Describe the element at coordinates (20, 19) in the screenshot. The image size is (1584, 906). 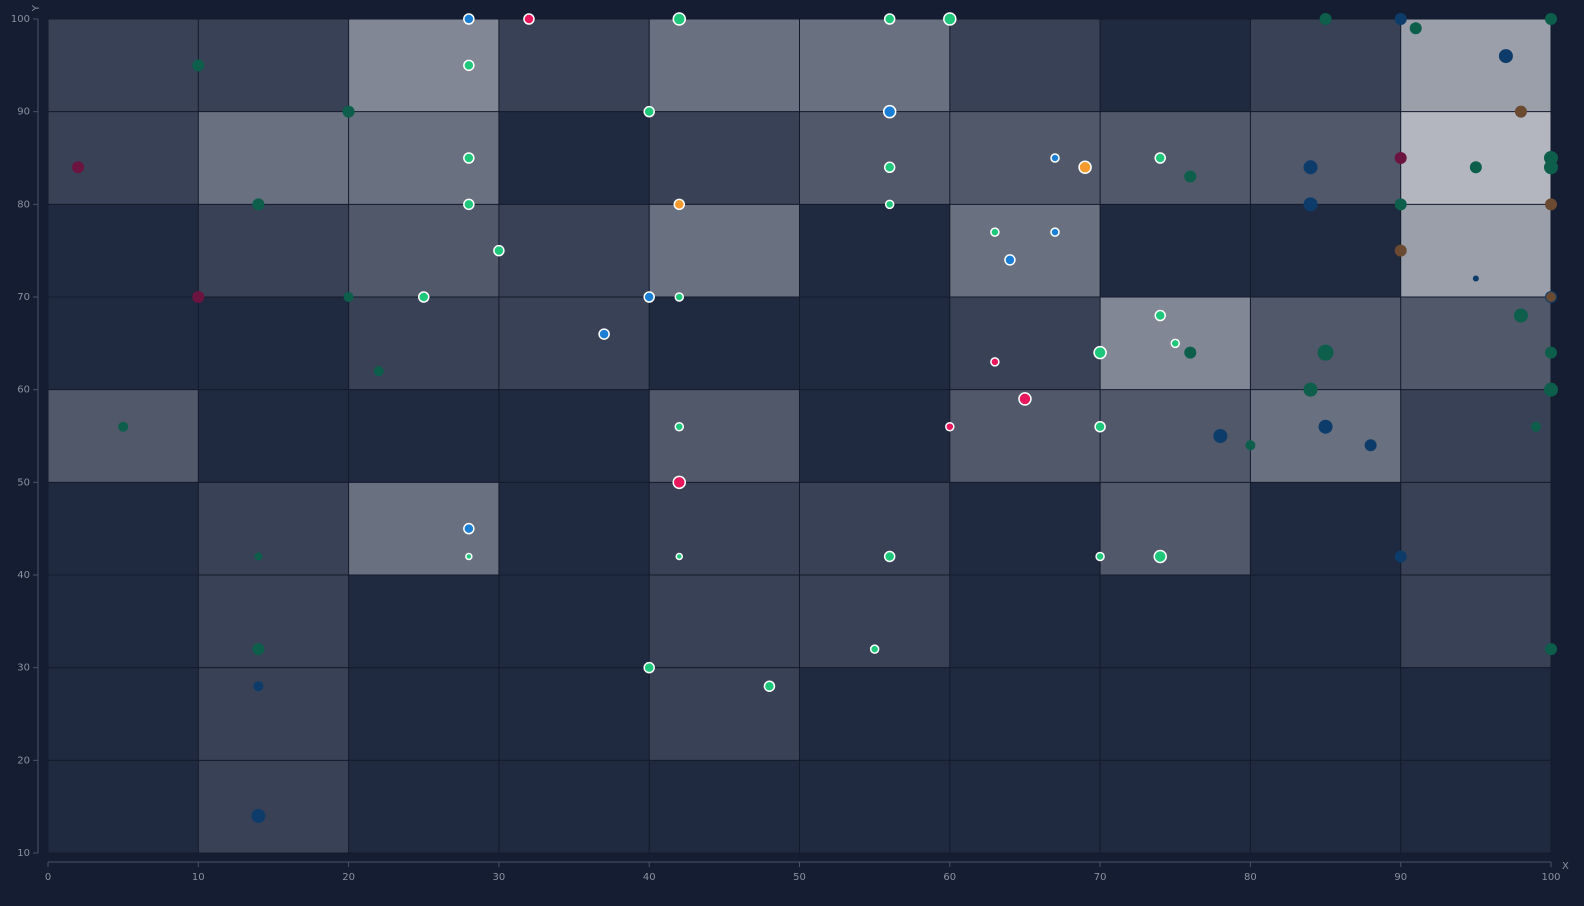
I see `y-tick-label: 100` at that location.